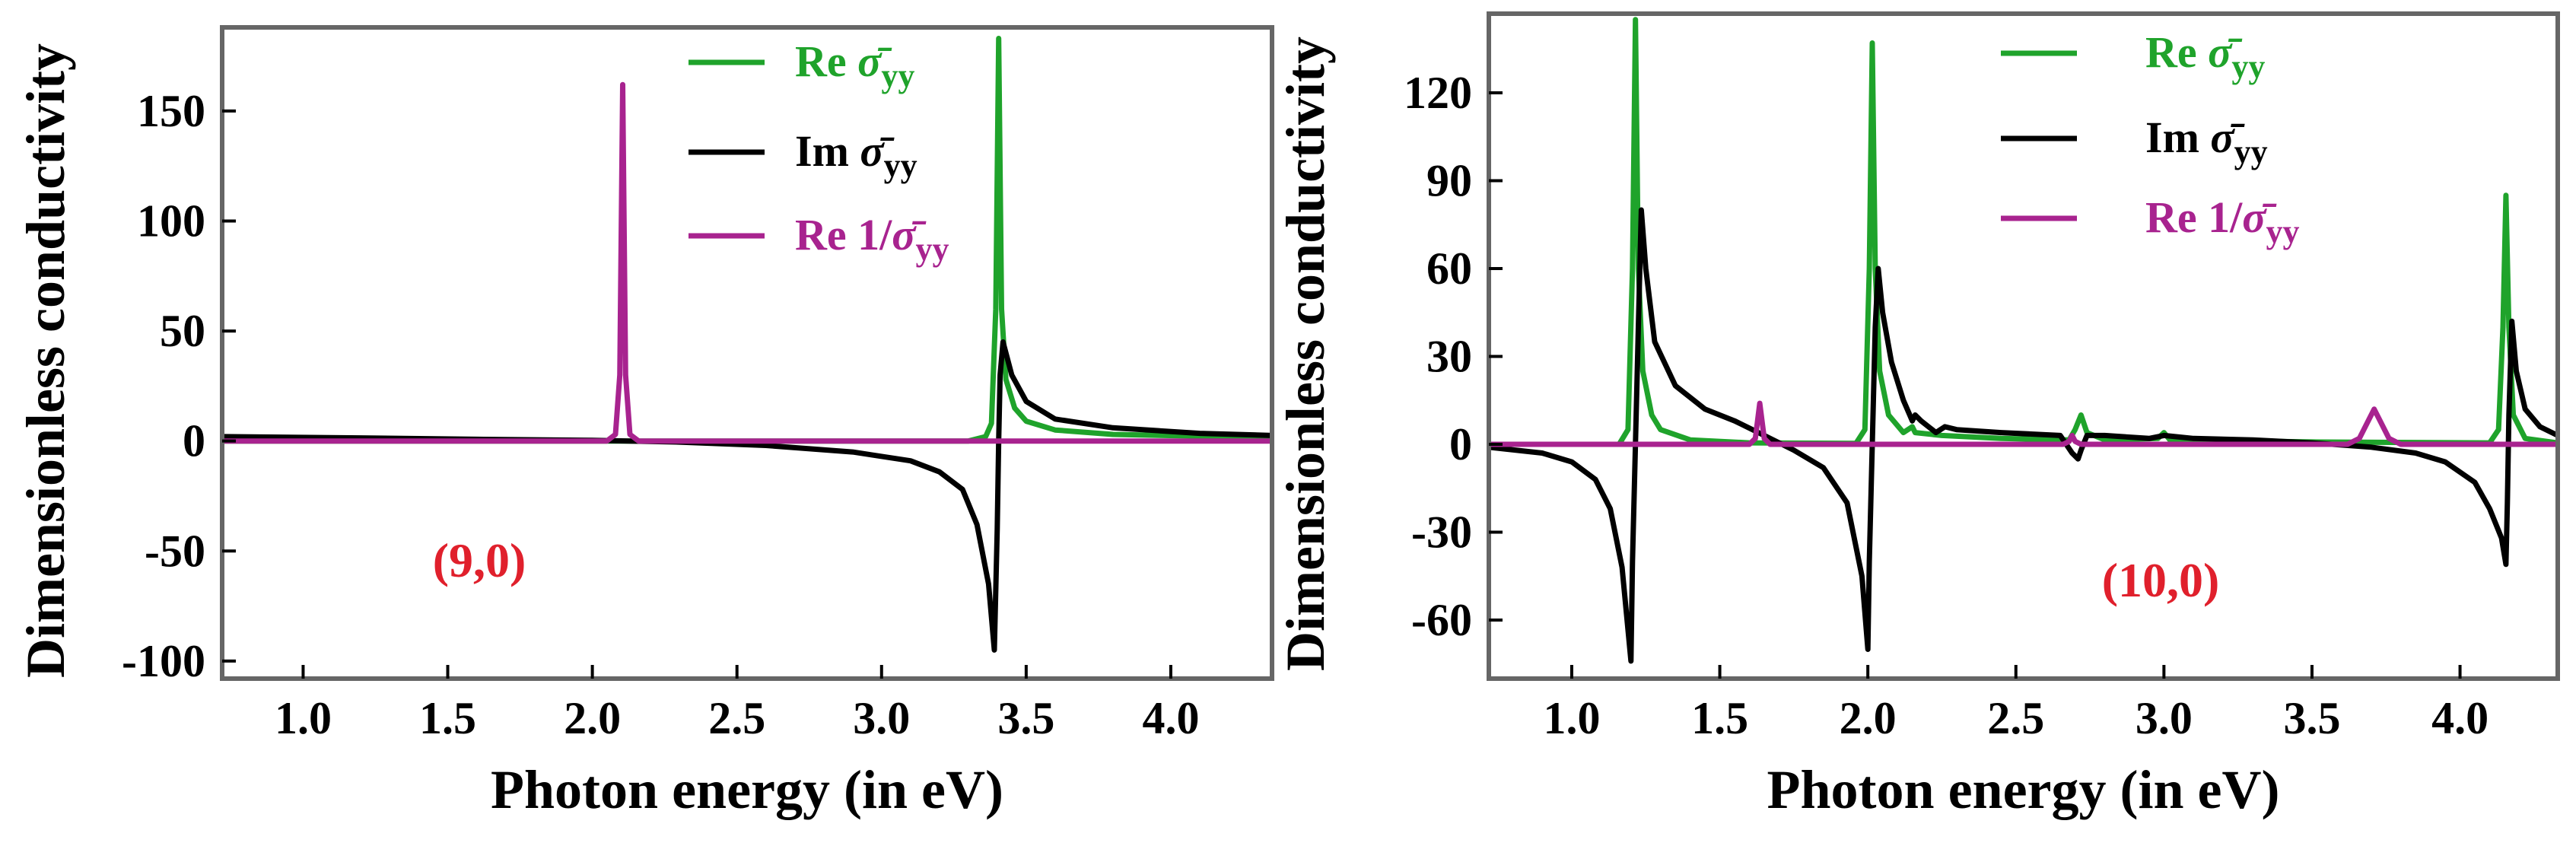 The image size is (2576, 846). What do you see at coordinates (1438, 93) in the screenshot?
I see `y-tick-label: 120` at bounding box center [1438, 93].